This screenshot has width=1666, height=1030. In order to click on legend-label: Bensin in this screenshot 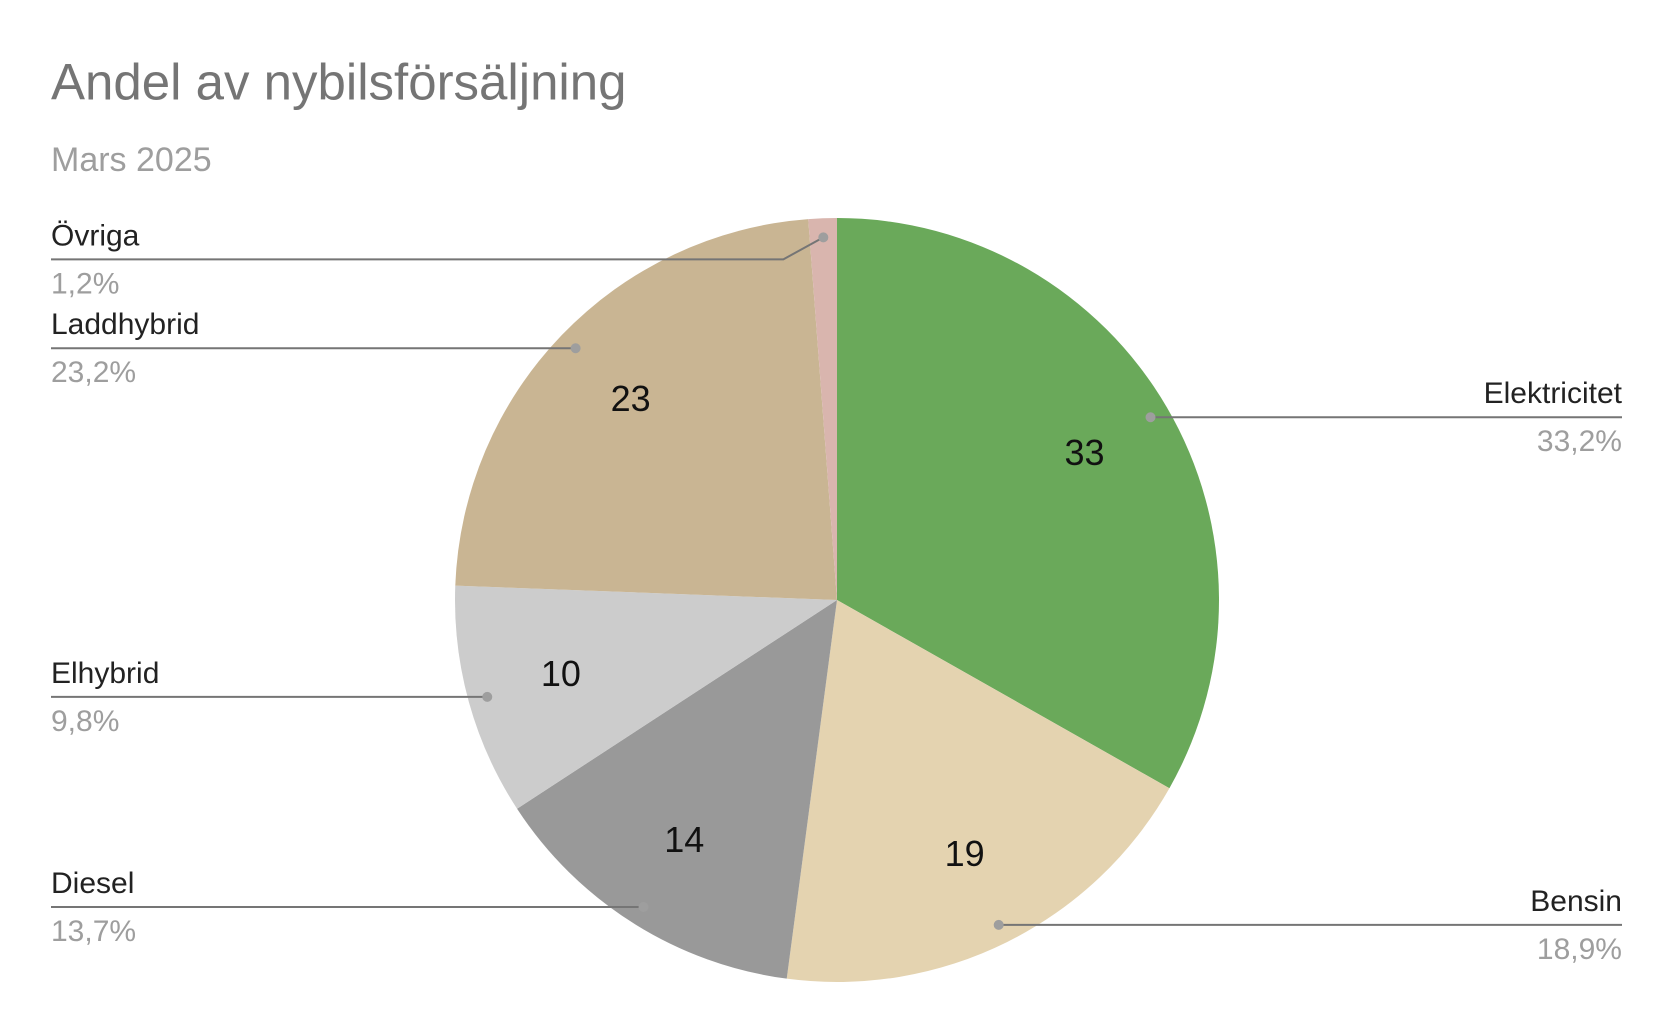, I will do `click(1576, 901)`.